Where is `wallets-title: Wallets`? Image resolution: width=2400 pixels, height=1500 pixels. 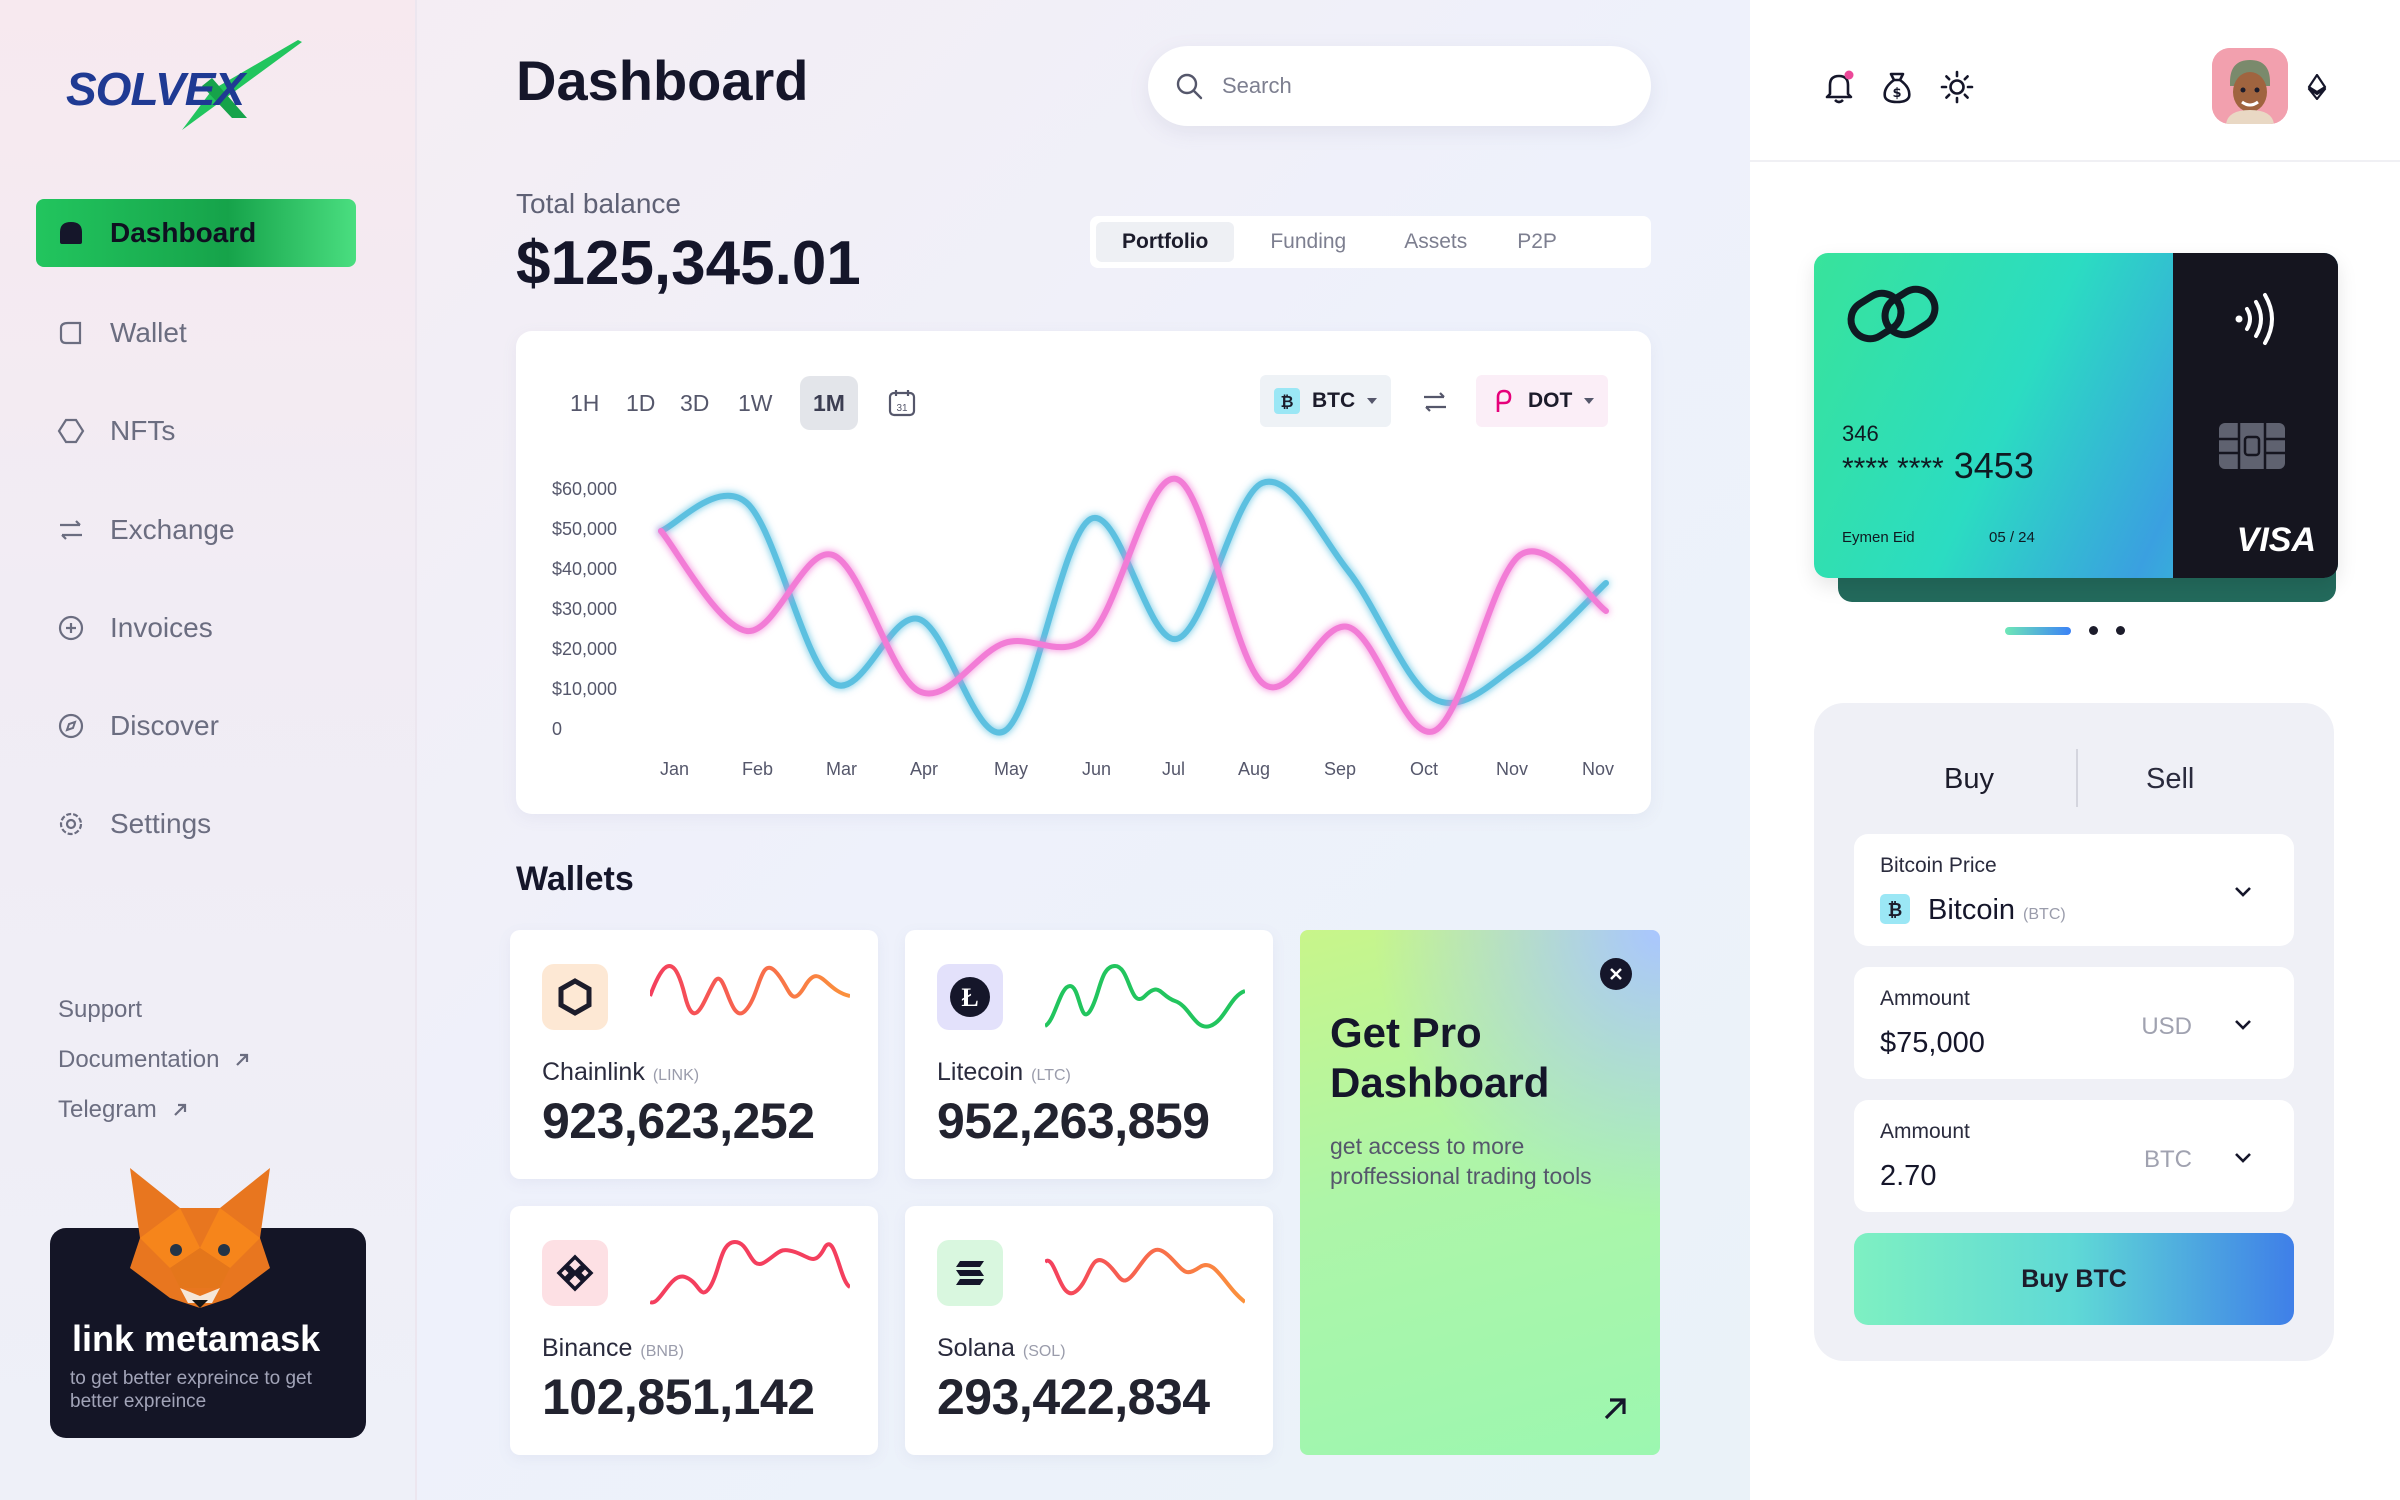 wallets-title: Wallets is located at coordinates (575, 879).